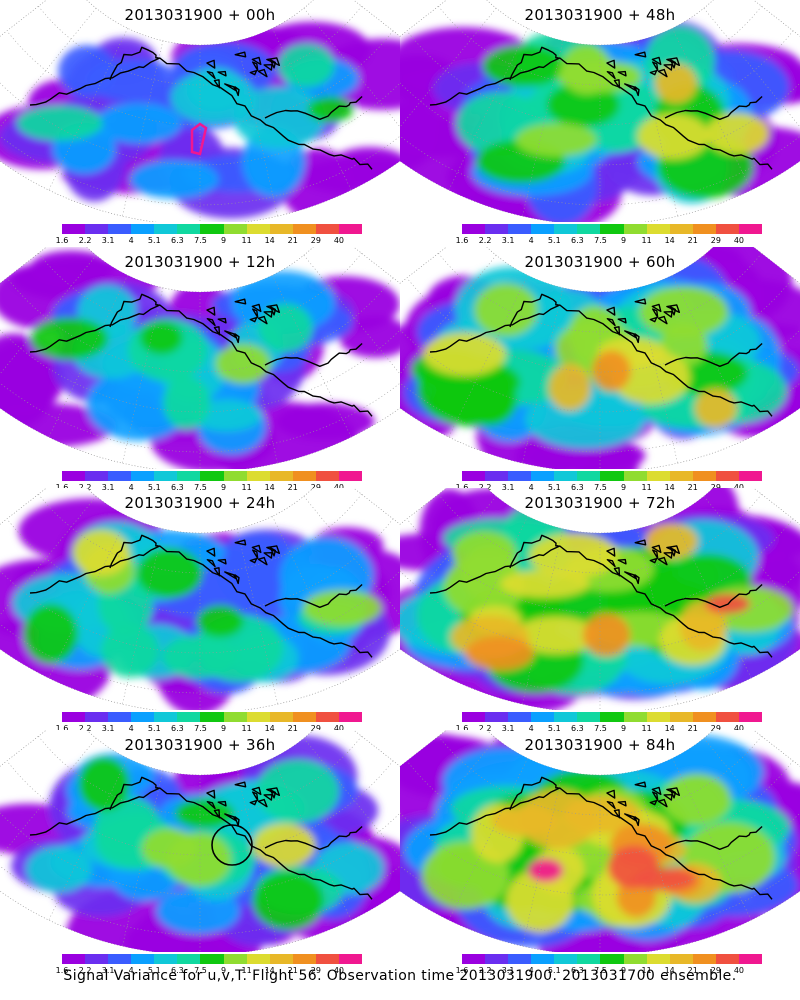 This screenshot has height=1000, width=800. I want to click on panel-title: 2013031900 + 84h, so click(600, 745).